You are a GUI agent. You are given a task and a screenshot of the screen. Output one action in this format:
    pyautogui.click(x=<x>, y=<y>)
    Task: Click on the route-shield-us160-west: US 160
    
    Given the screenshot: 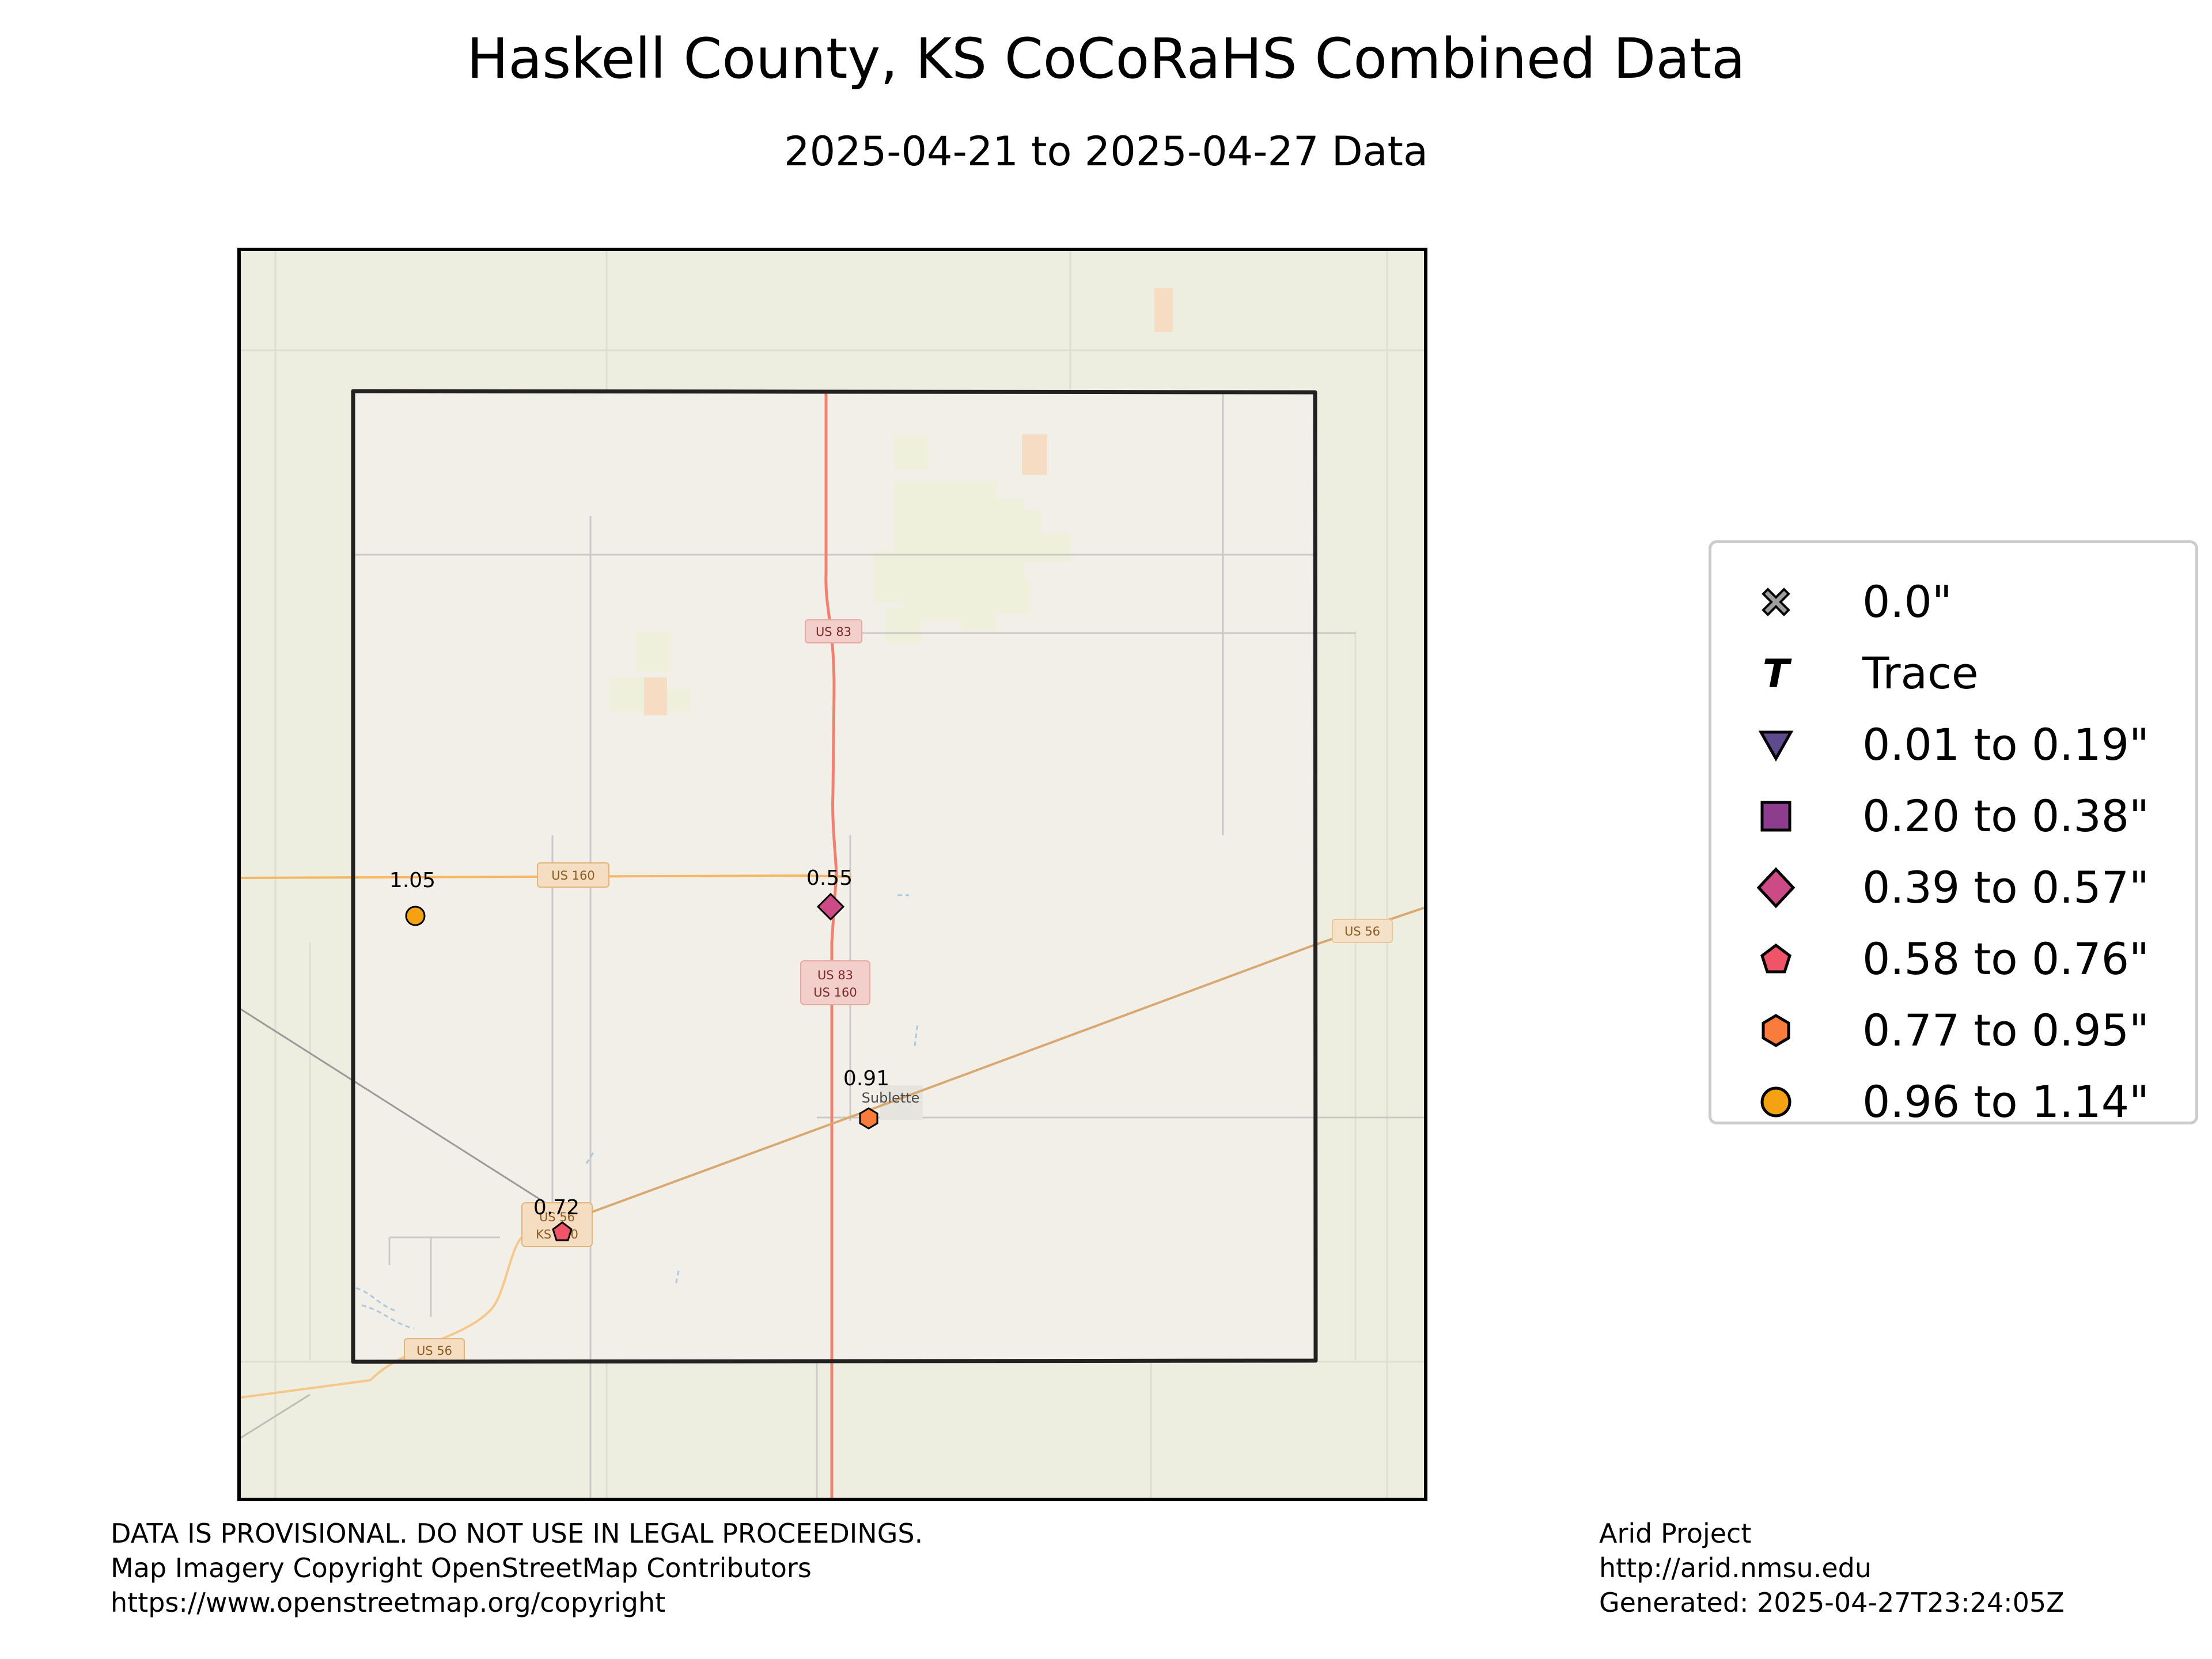 What is the action you would take?
    pyautogui.click(x=573, y=875)
    